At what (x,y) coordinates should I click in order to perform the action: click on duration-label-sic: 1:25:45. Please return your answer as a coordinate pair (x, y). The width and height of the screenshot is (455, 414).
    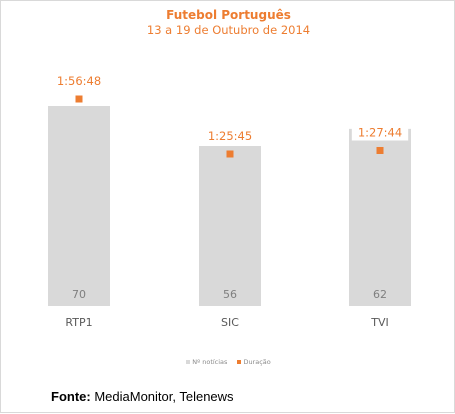
    Looking at the image, I should click on (230, 136).